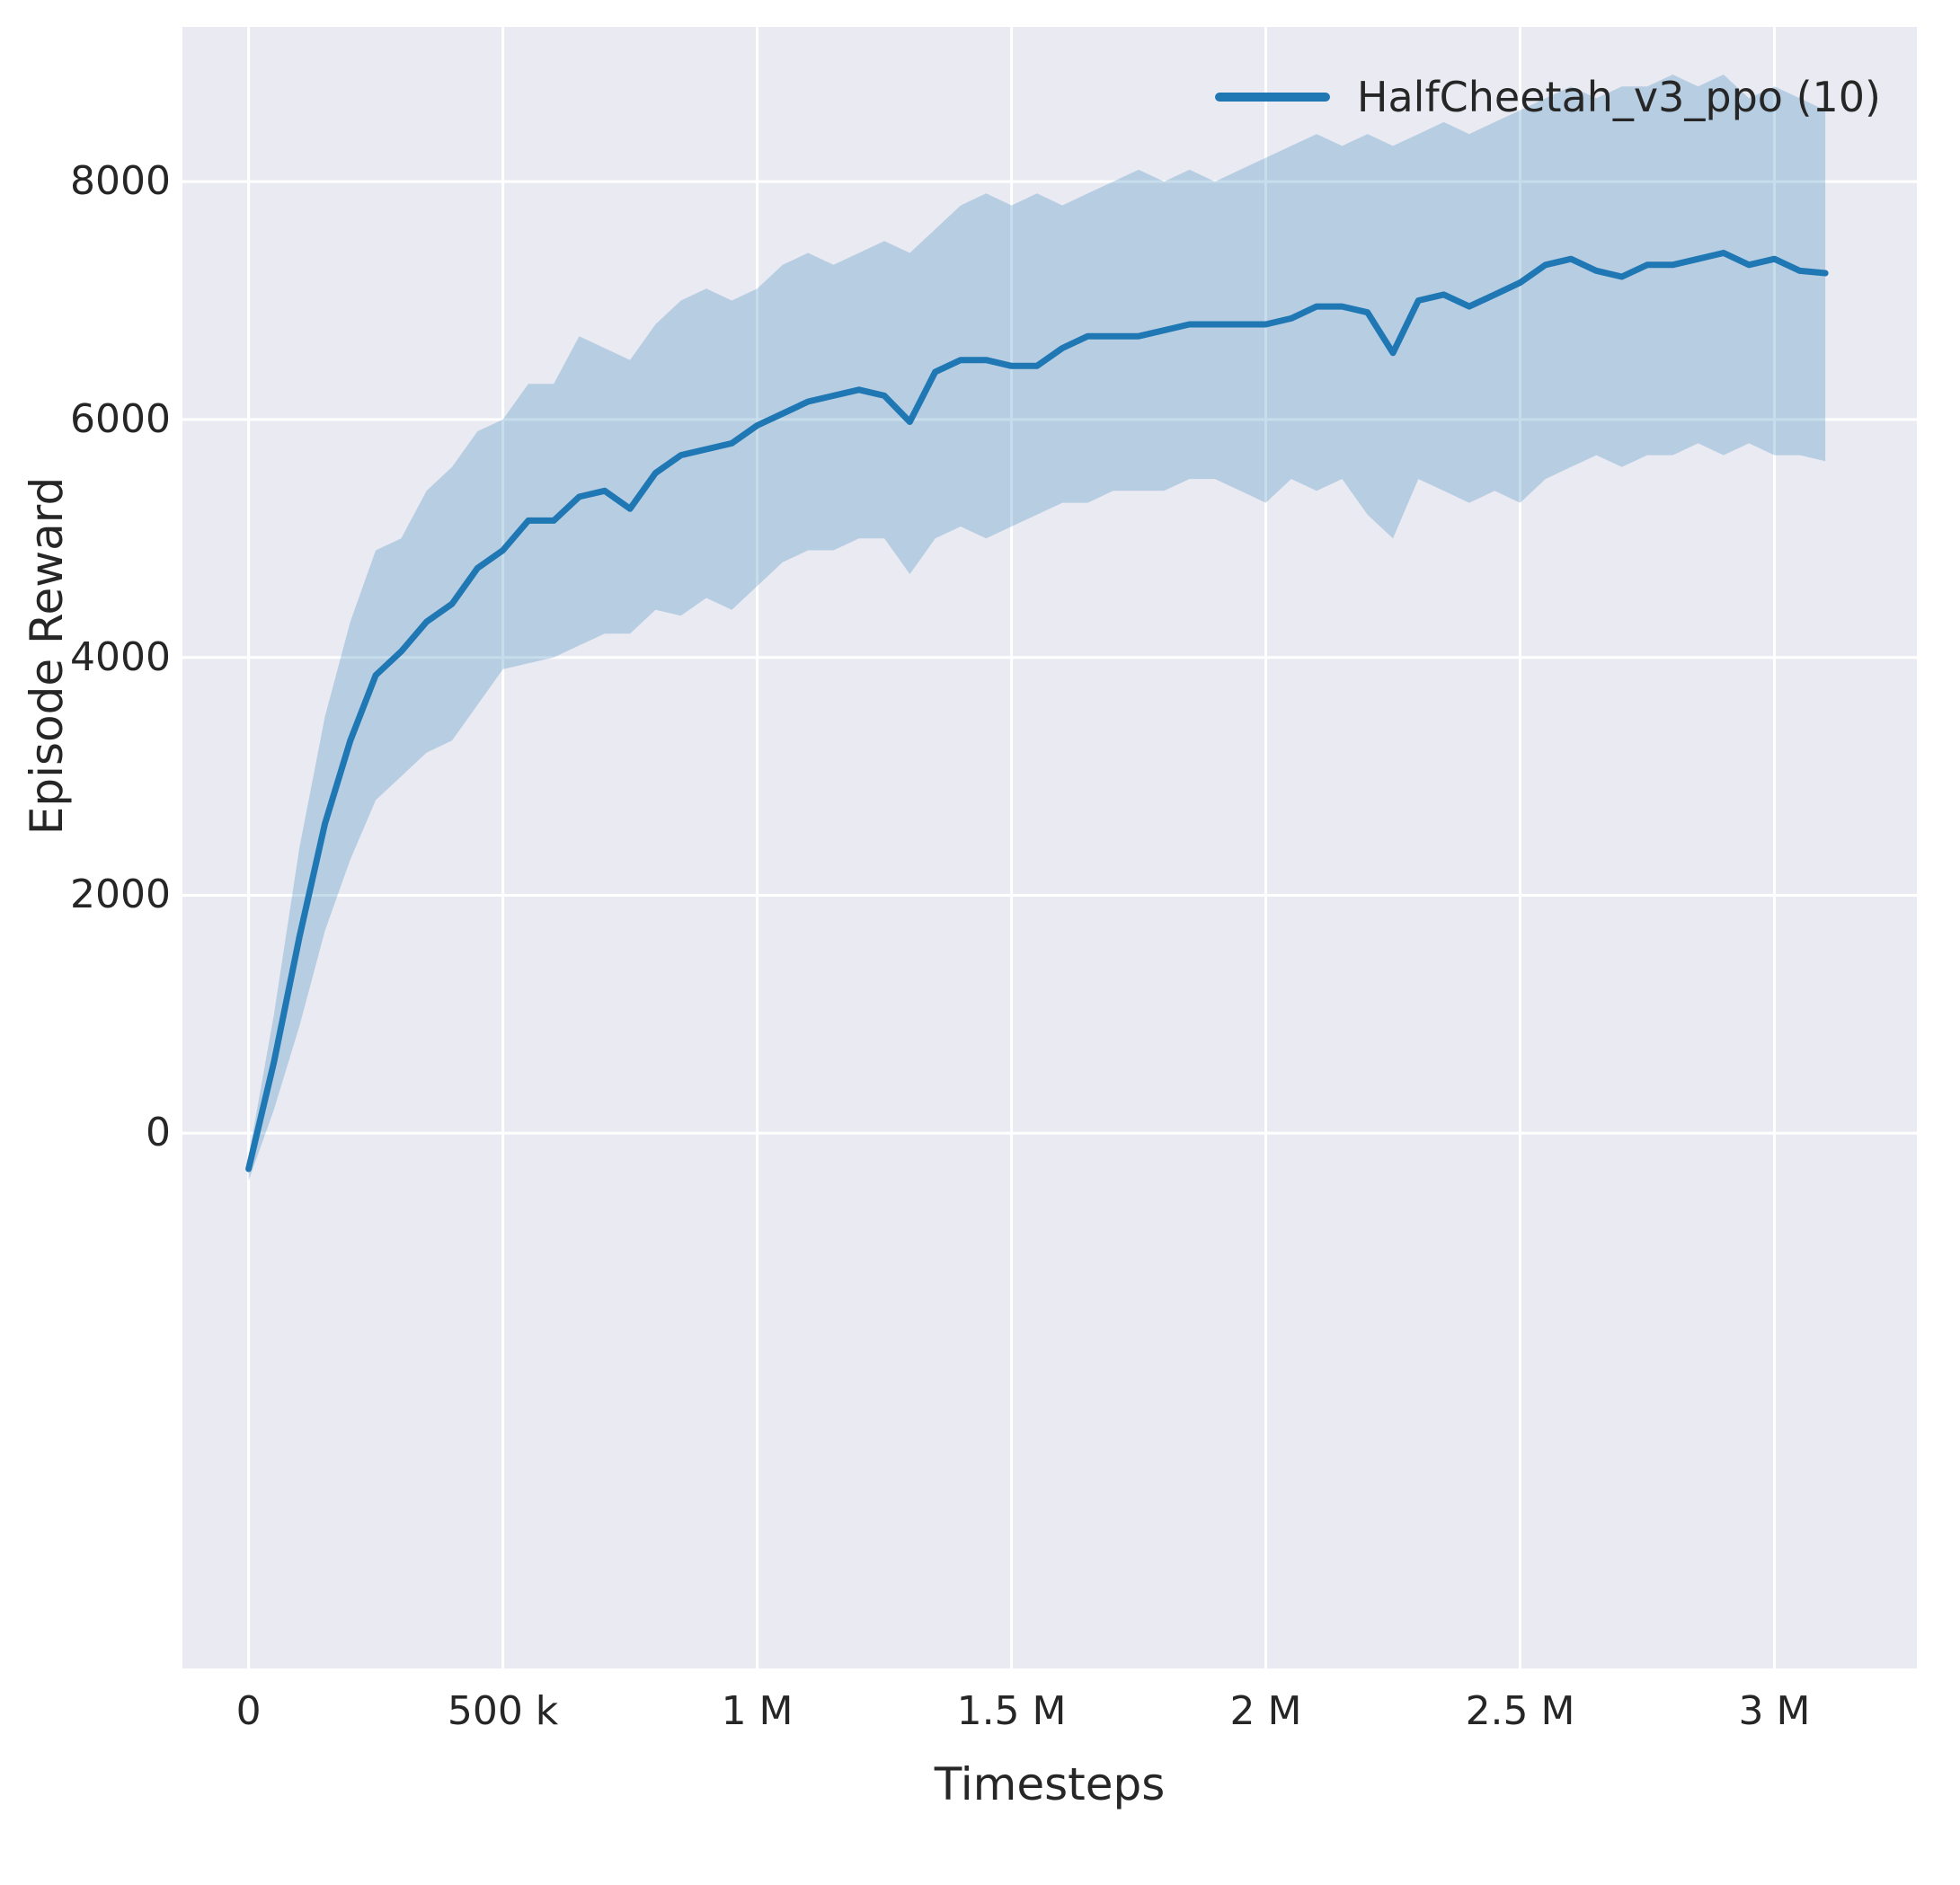  I want to click on y-tick-label: 2000, so click(121, 895).